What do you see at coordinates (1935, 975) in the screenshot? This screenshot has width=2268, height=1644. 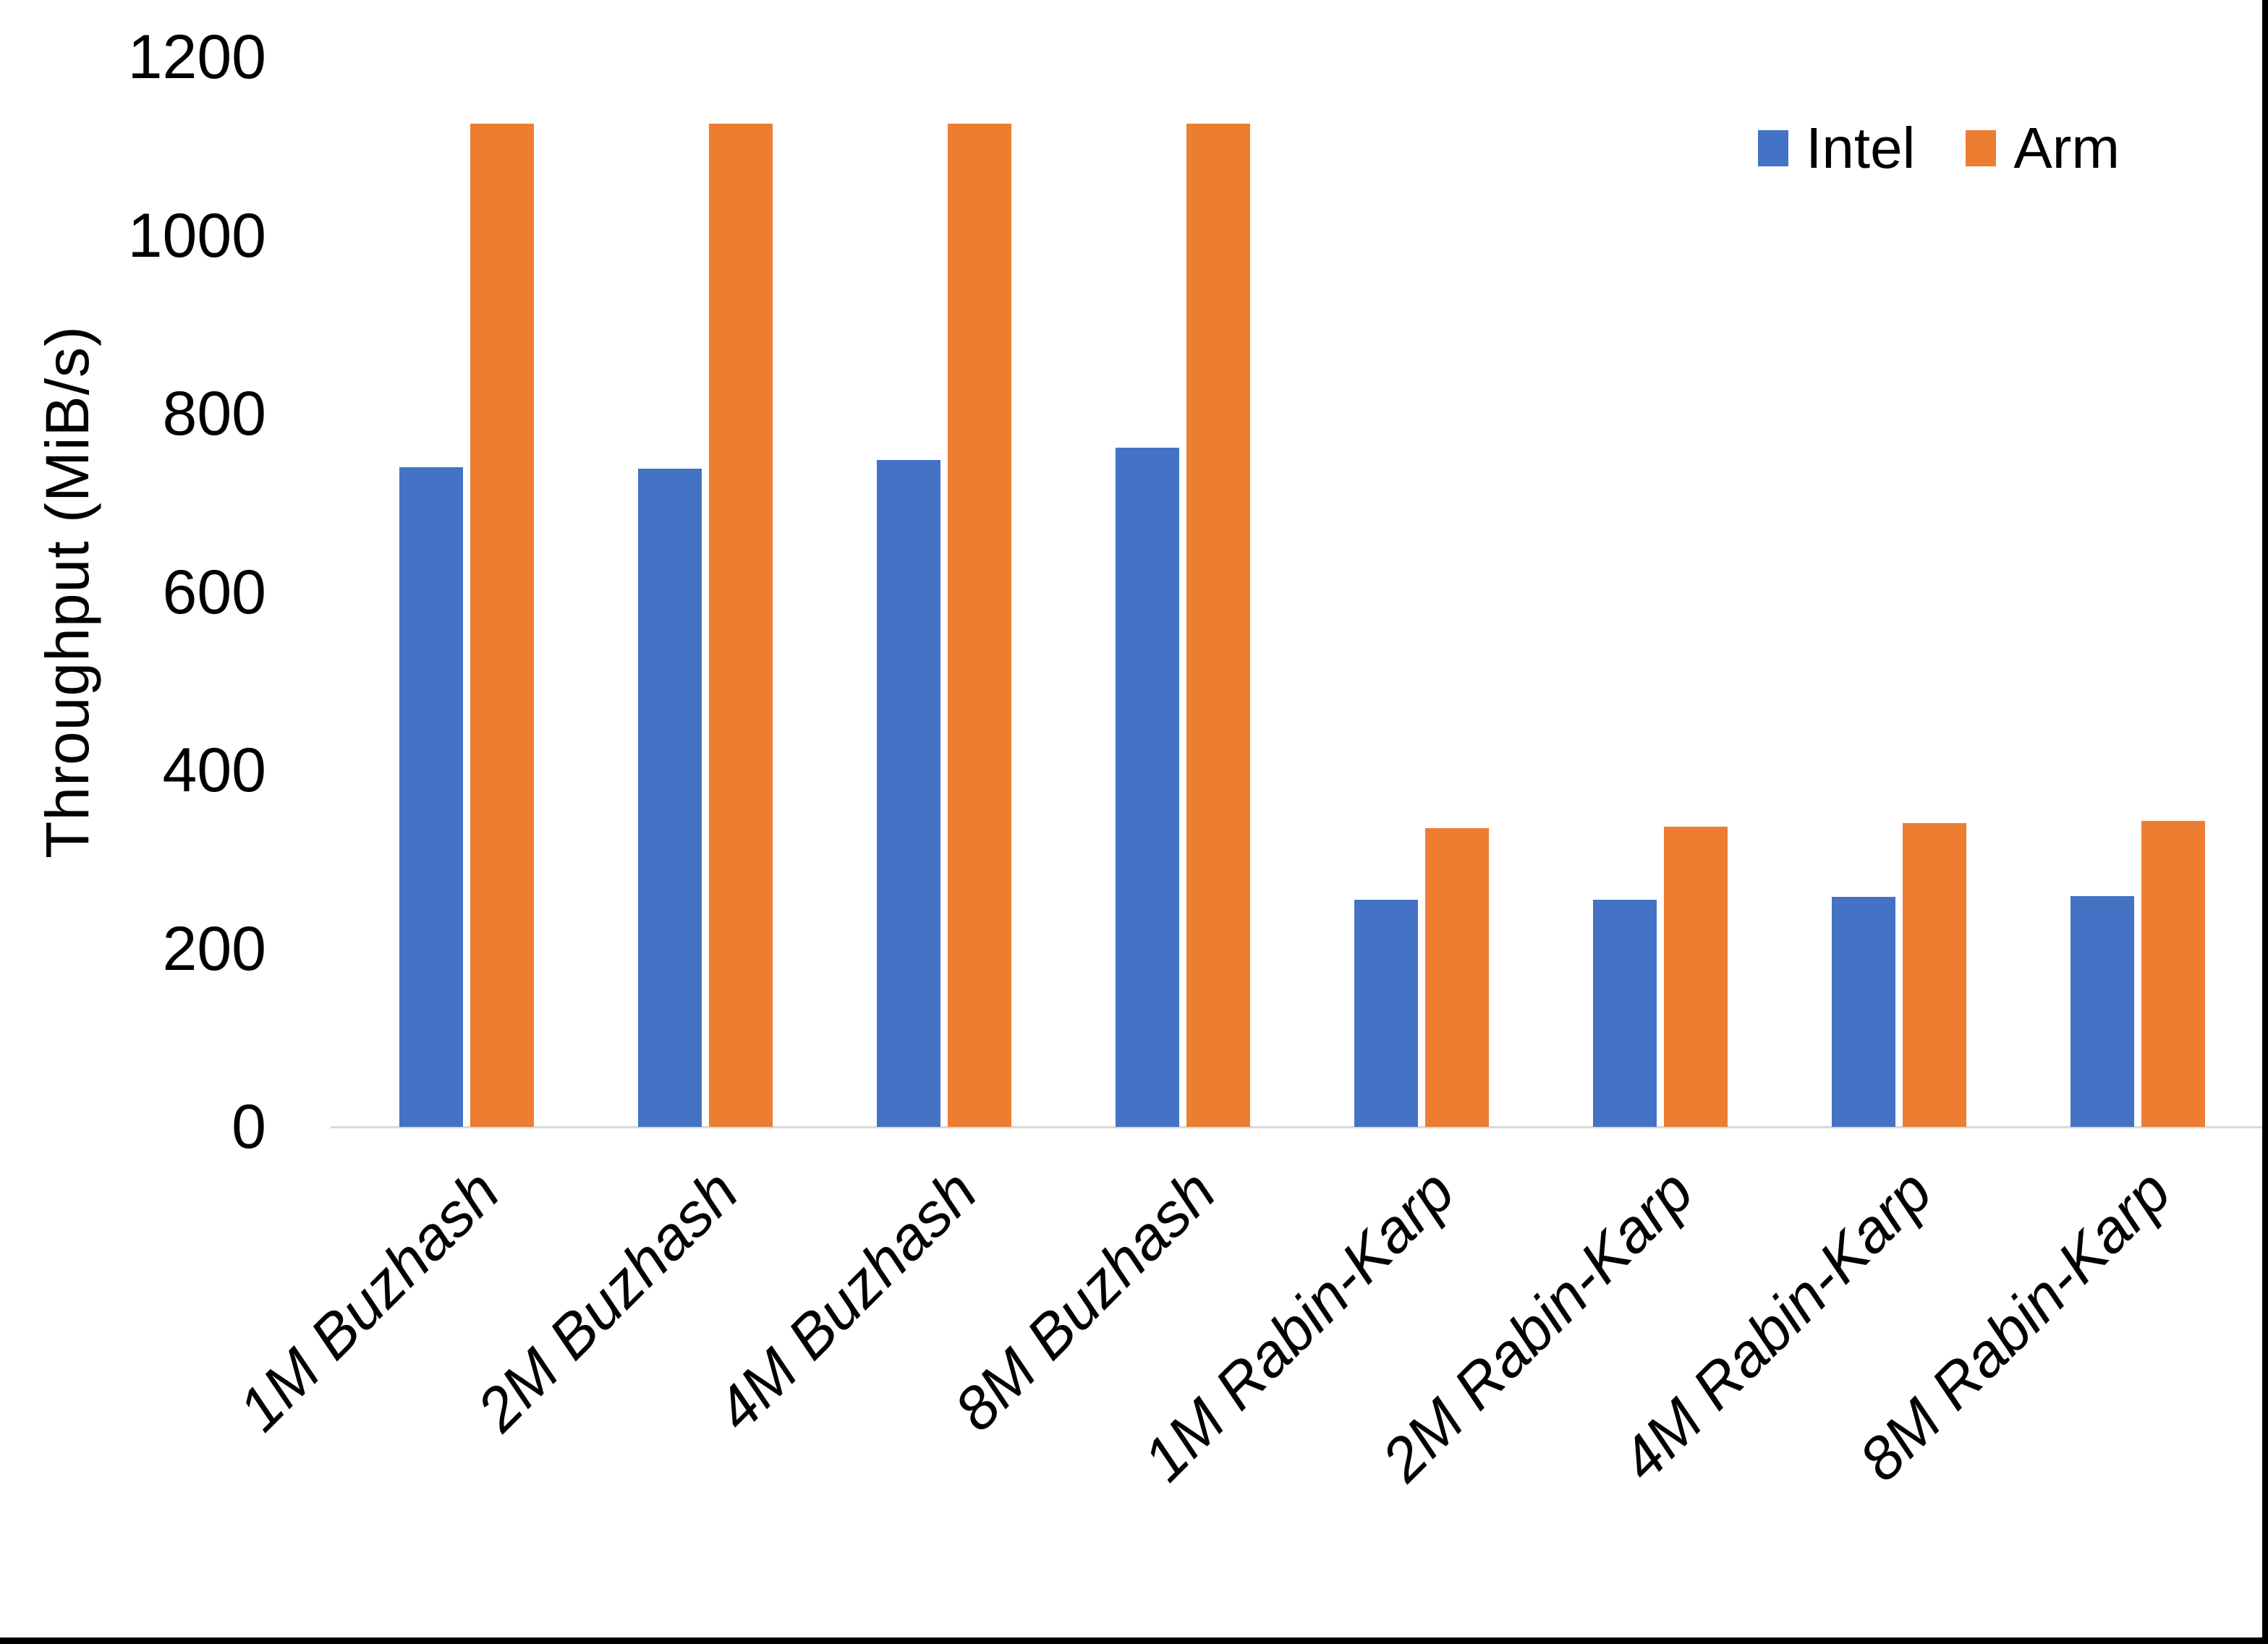 I see `bar-arm-4m-rabin-karp` at bounding box center [1935, 975].